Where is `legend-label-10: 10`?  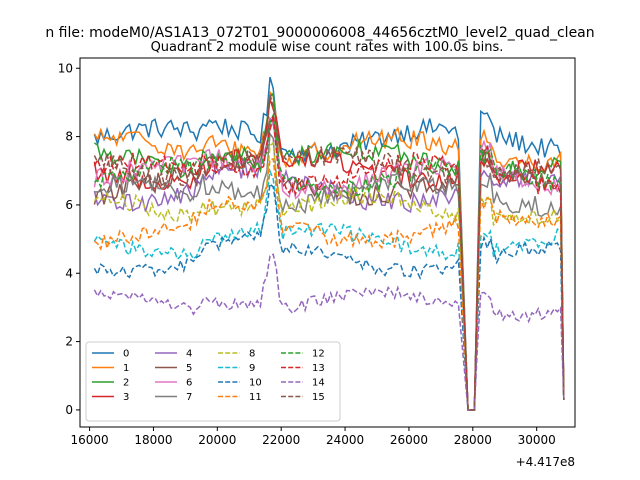
legend-label-10: 10 is located at coordinates (255, 383).